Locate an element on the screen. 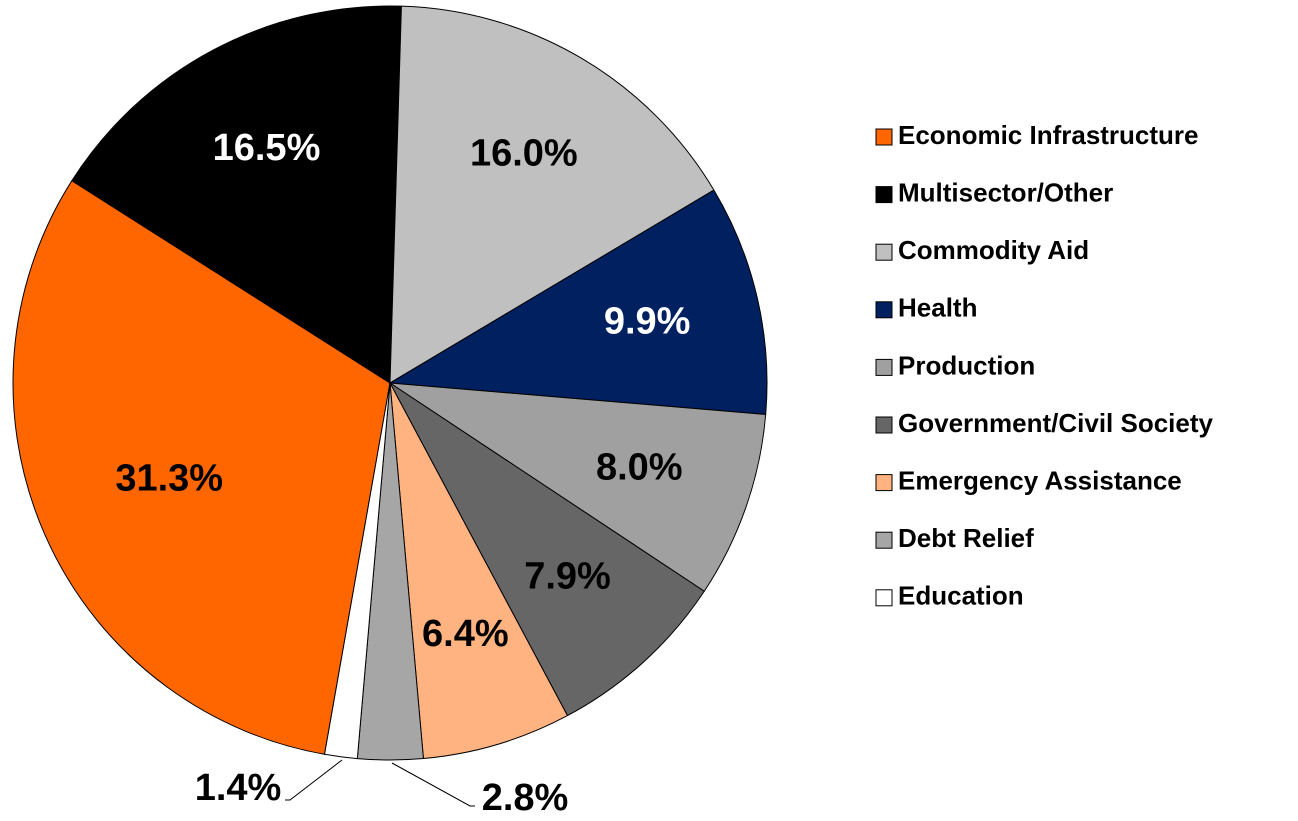 The width and height of the screenshot is (1298, 821). legend-label: Health is located at coordinates (937, 308).